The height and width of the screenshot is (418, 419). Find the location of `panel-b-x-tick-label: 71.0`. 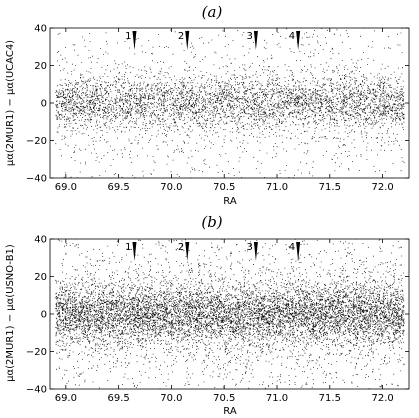

panel-b-x-tick-label: 71.0 is located at coordinates (277, 398).